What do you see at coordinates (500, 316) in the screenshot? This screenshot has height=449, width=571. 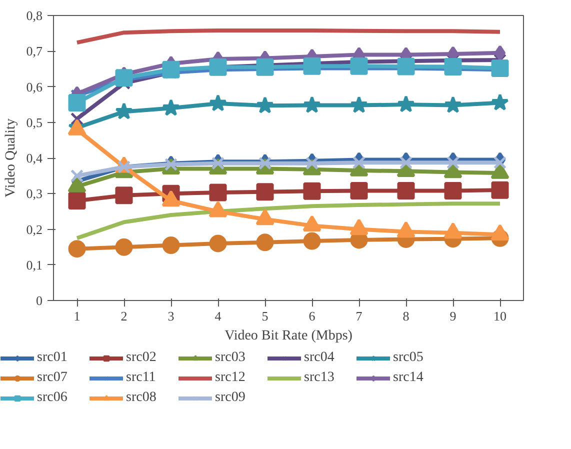 I see `x-tick-label: 10` at bounding box center [500, 316].